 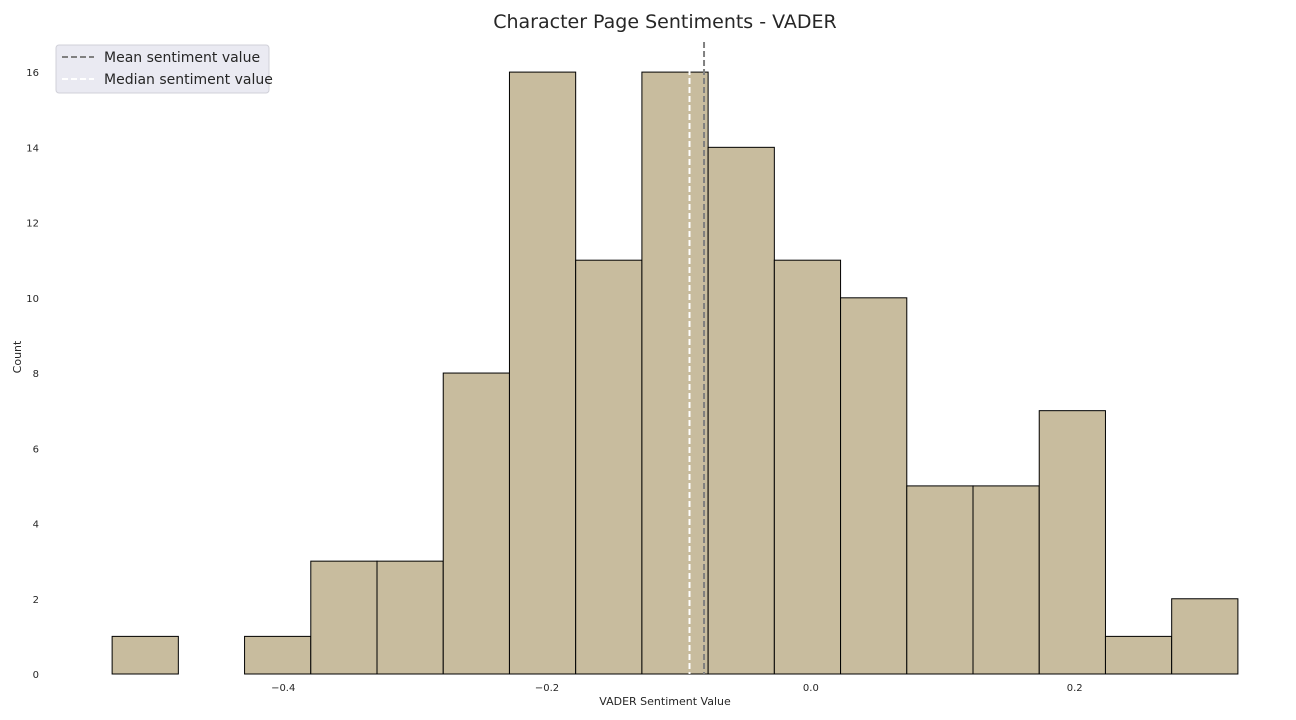 What do you see at coordinates (665, 22) in the screenshot?
I see `chart-title: Character Page Sentiments - VADER` at bounding box center [665, 22].